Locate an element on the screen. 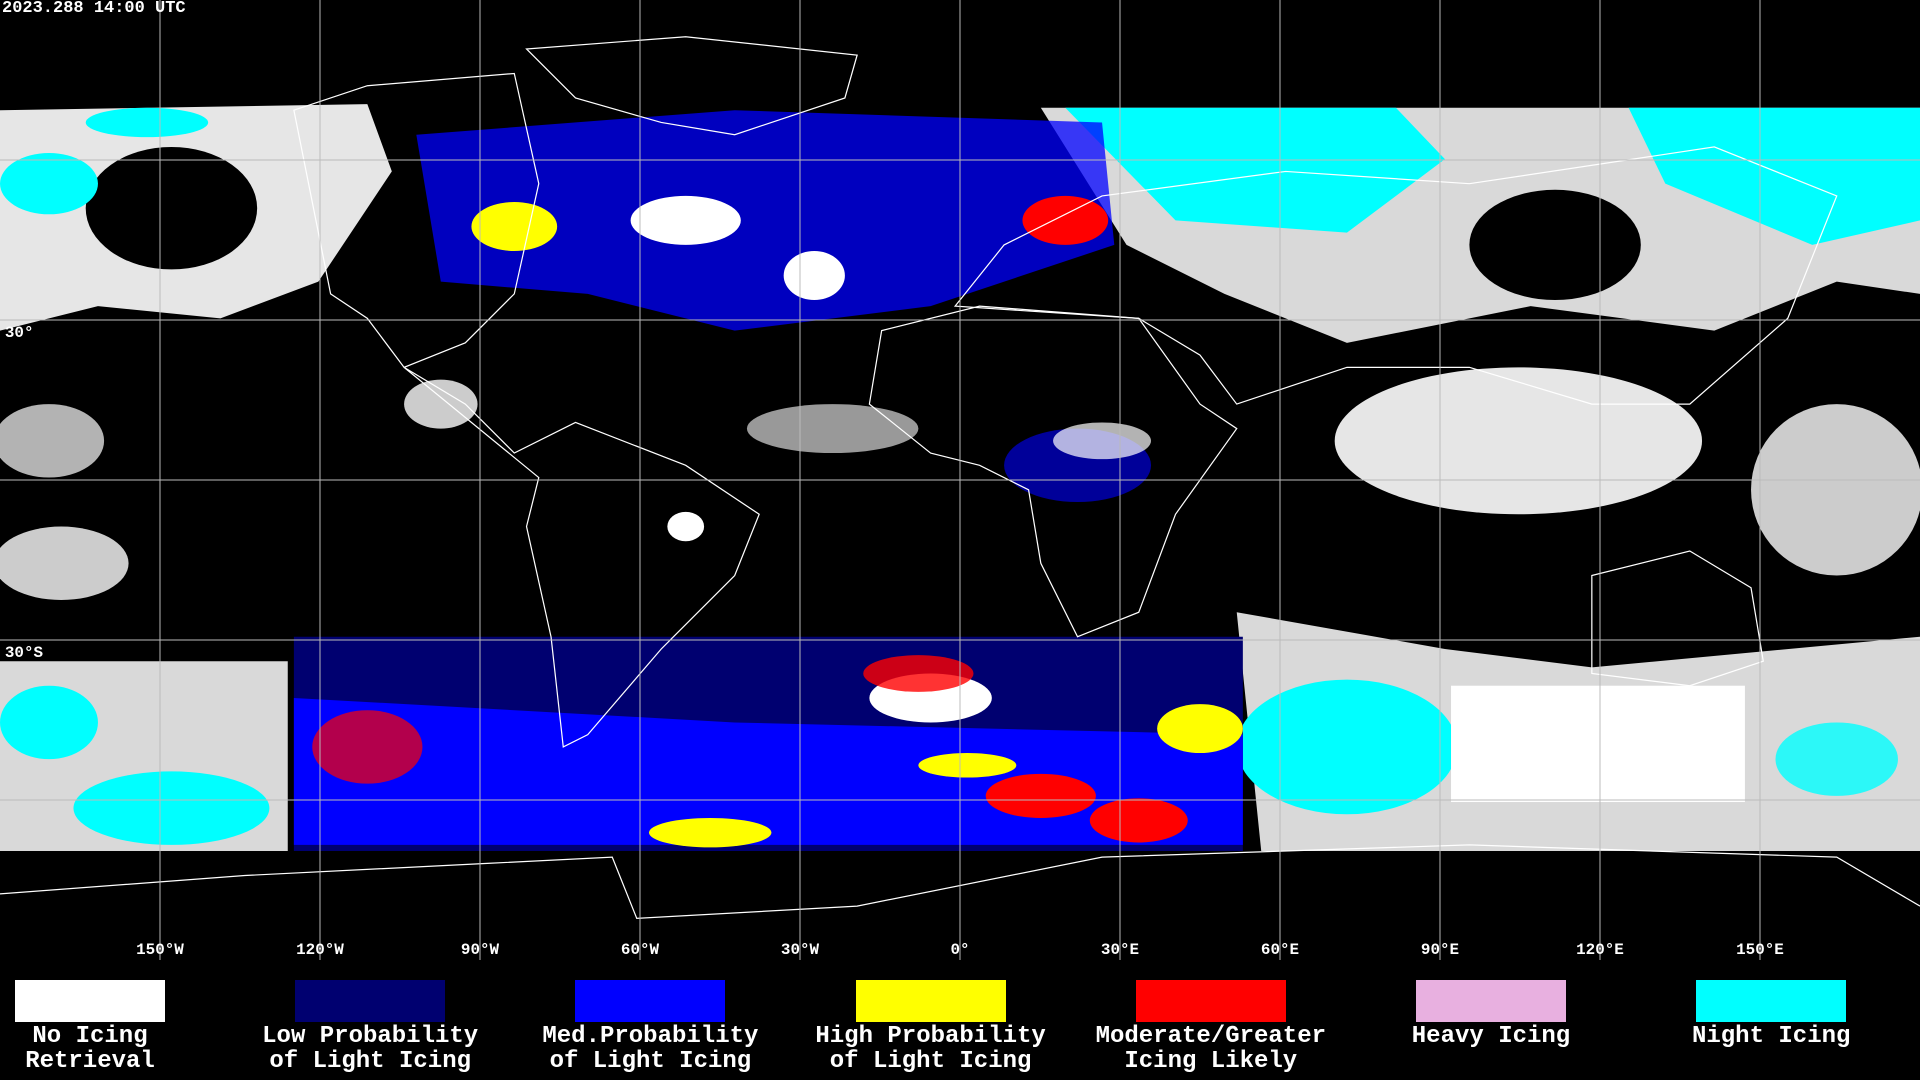 The height and width of the screenshot is (1080, 1920). longitude-label: 90°W is located at coordinates (480, 950).